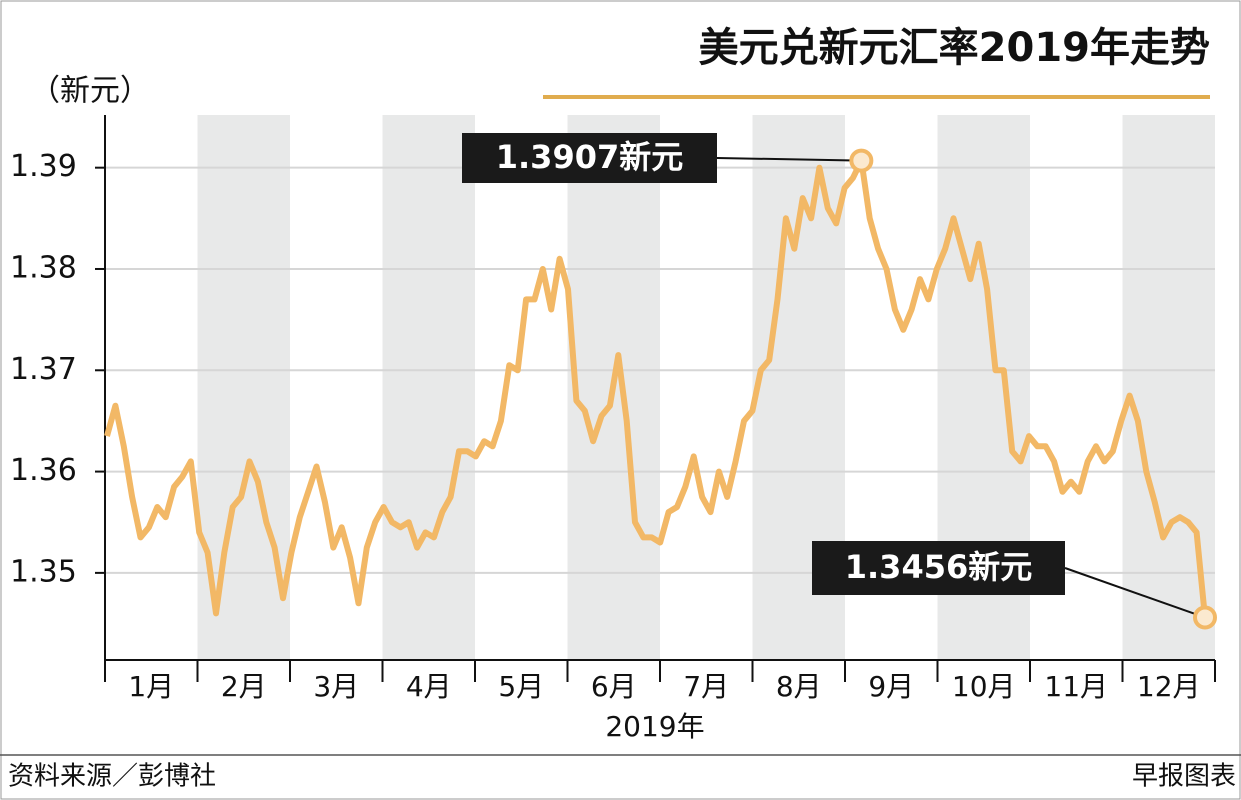 The width and height of the screenshot is (1241, 800). What do you see at coordinates (336, 686) in the screenshot?
I see `x-tick-label: 3月` at bounding box center [336, 686].